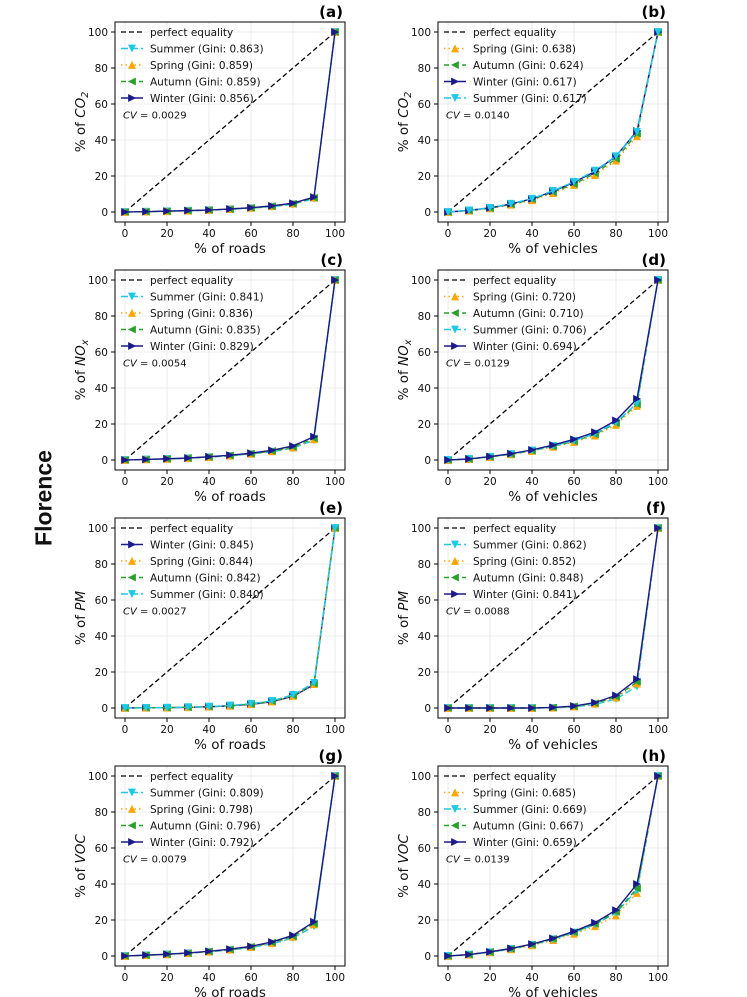 This screenshot has height=997, width=747. I want to click on legend-label: Summer (Gini: 0.706), so click(530, 330).